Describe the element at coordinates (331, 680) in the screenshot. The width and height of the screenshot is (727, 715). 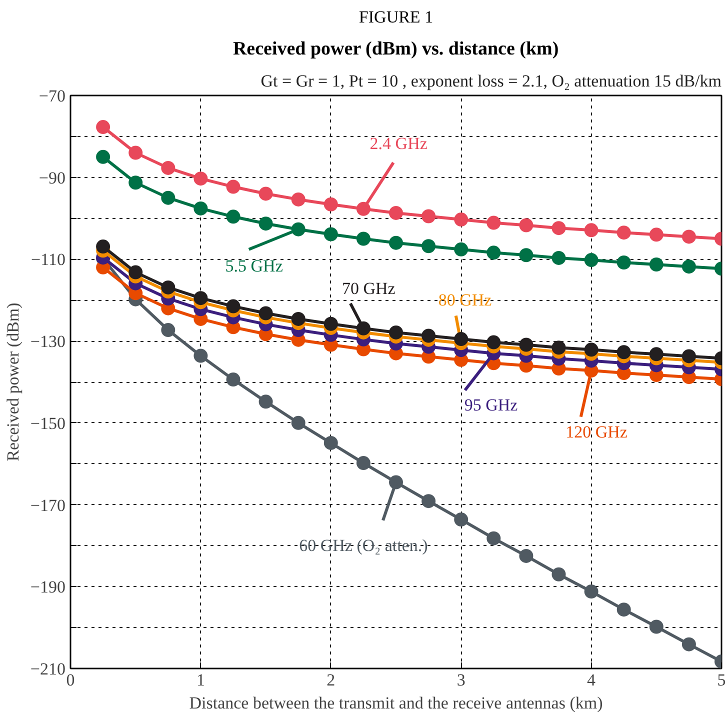
I see `x-tick-label: 2` at that location.